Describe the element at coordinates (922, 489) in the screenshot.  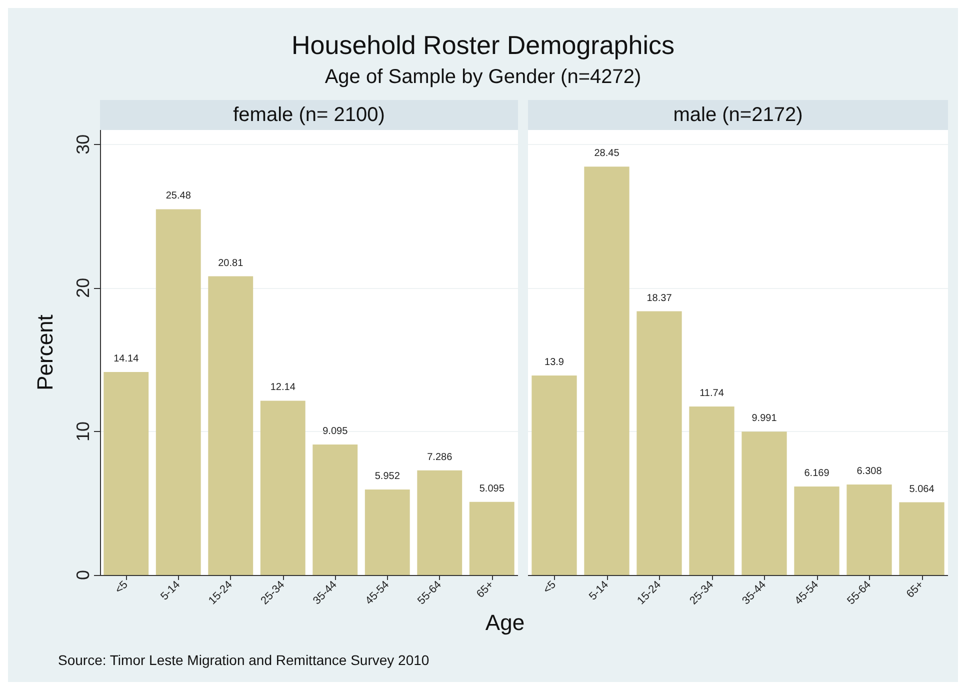
I see `data-label: 5.064` at that location.